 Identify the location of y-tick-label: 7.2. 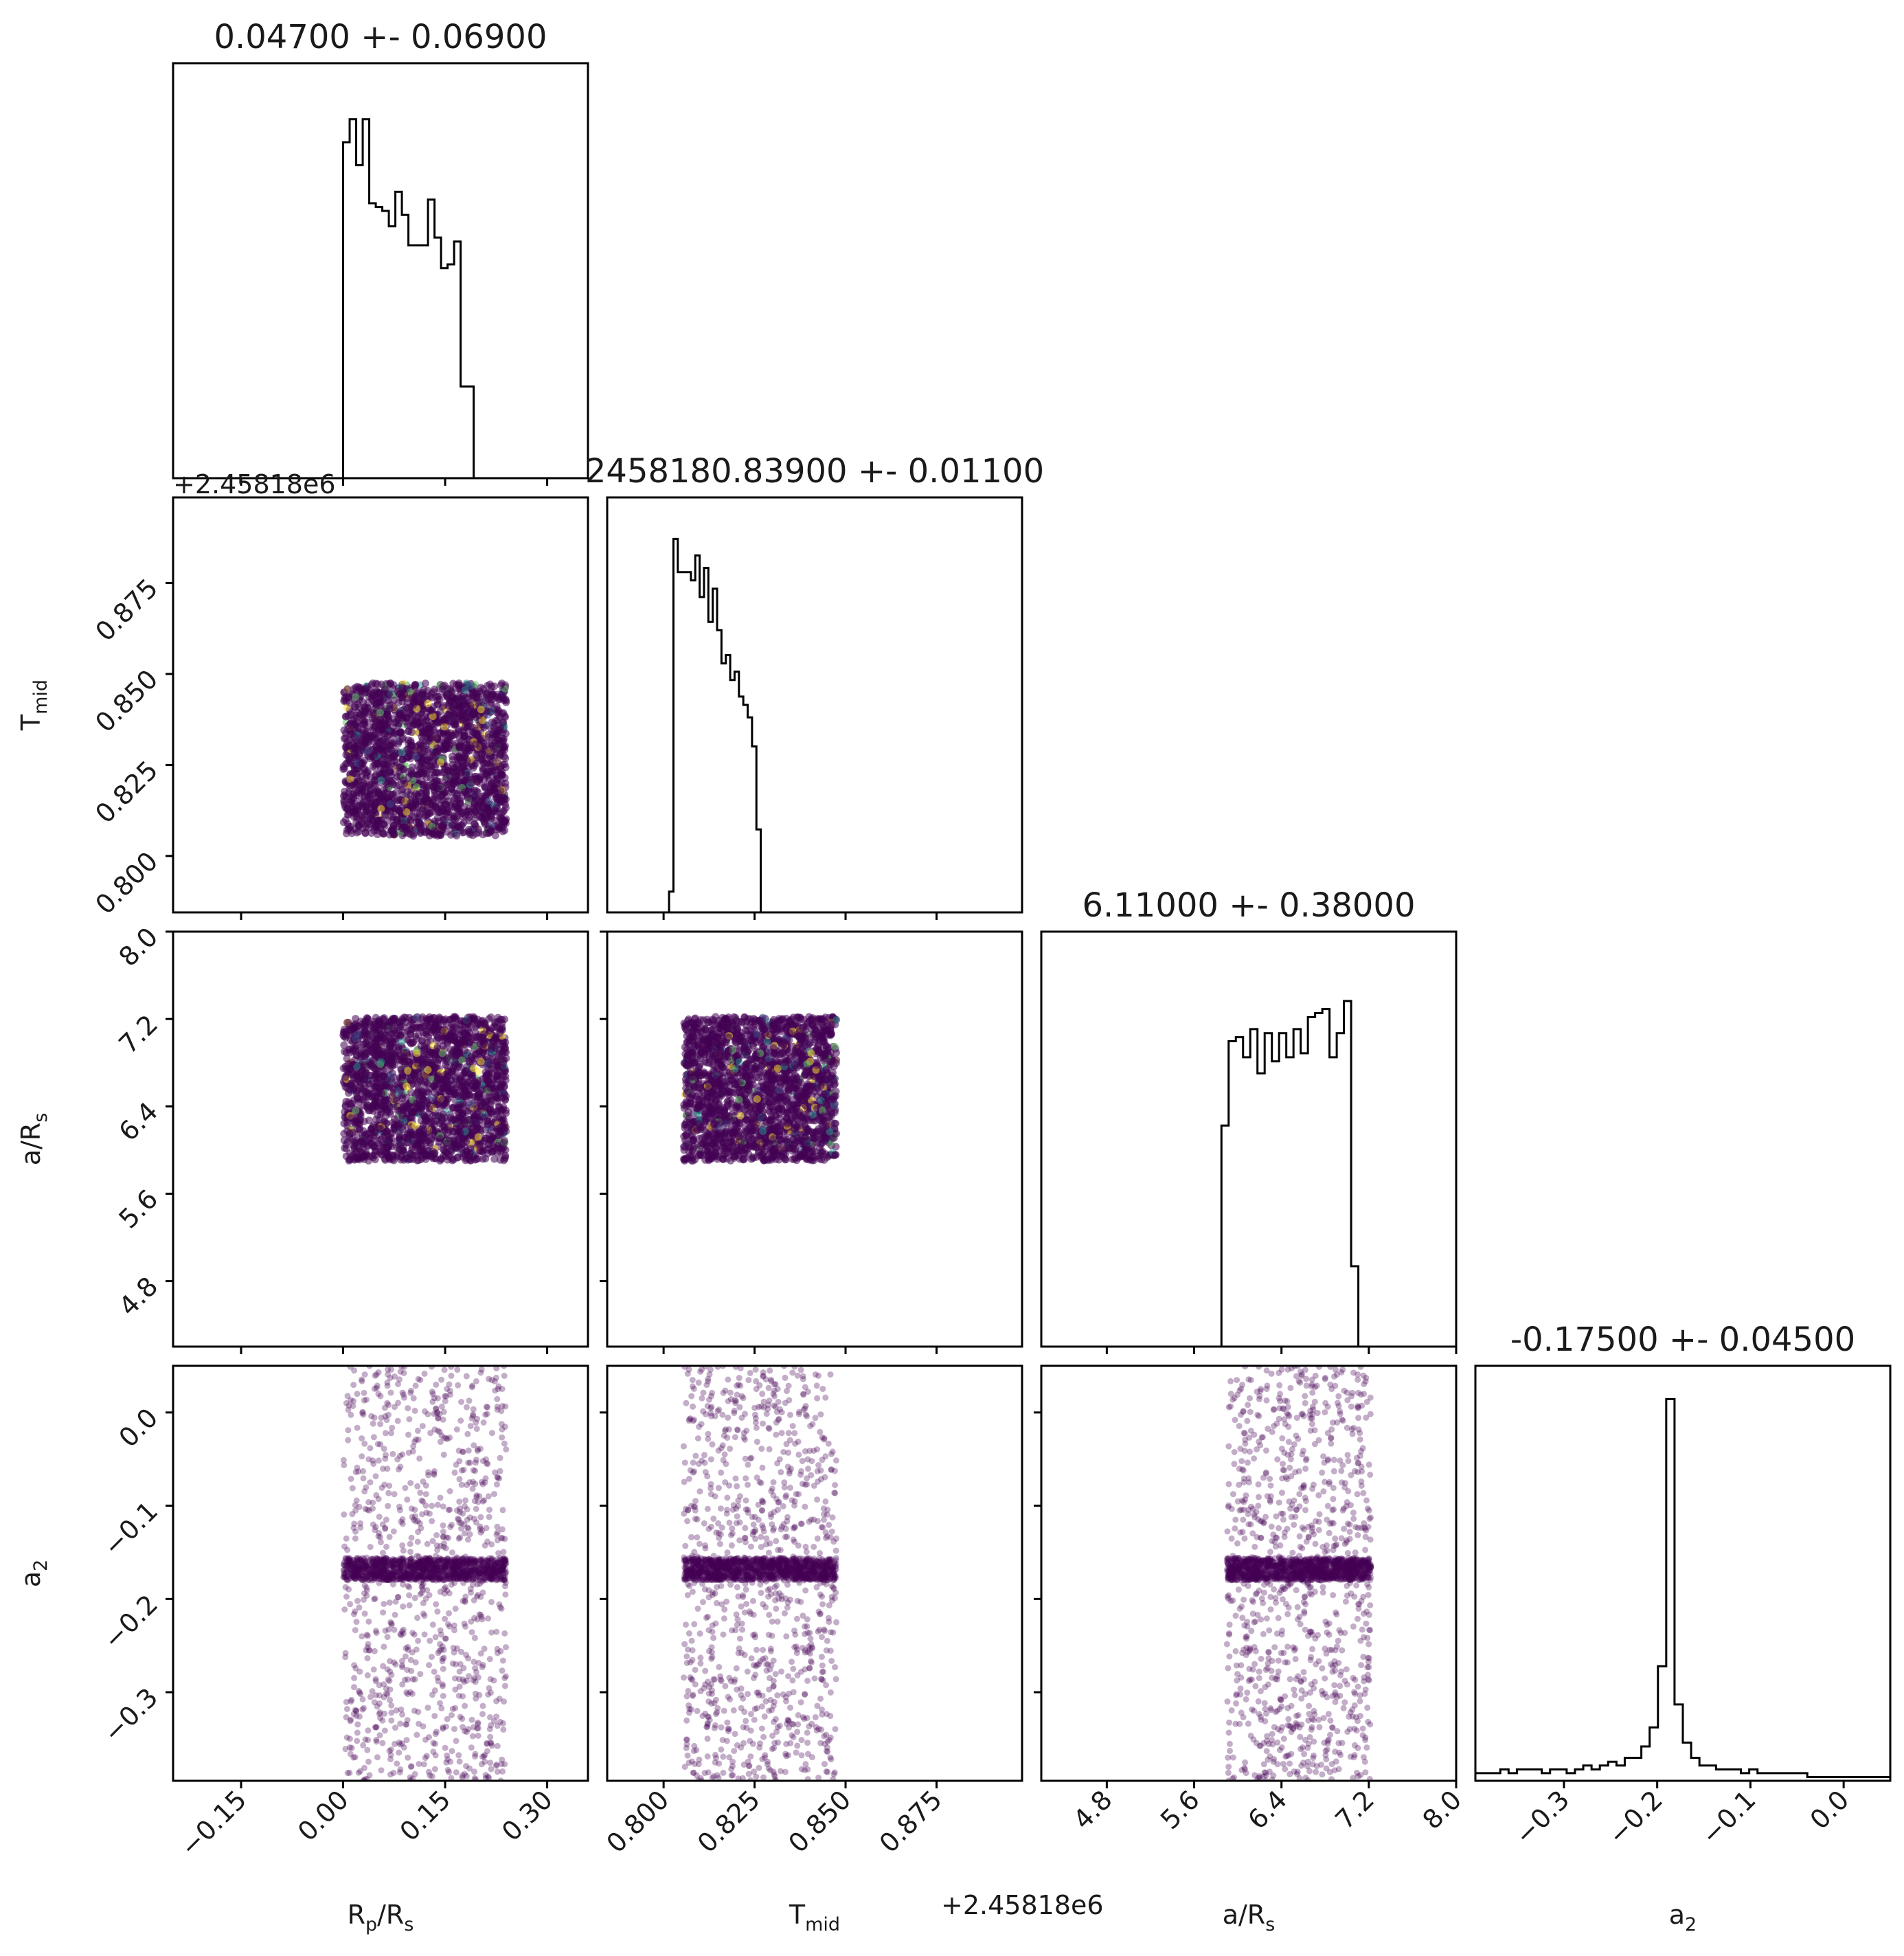
(138, 1034).